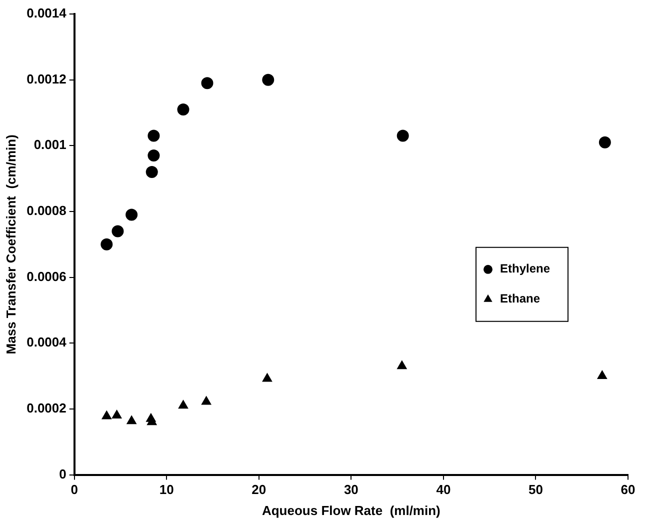 The image size is (646, 521). I want to click on legend-label: Ethylene, so click(525, 269).